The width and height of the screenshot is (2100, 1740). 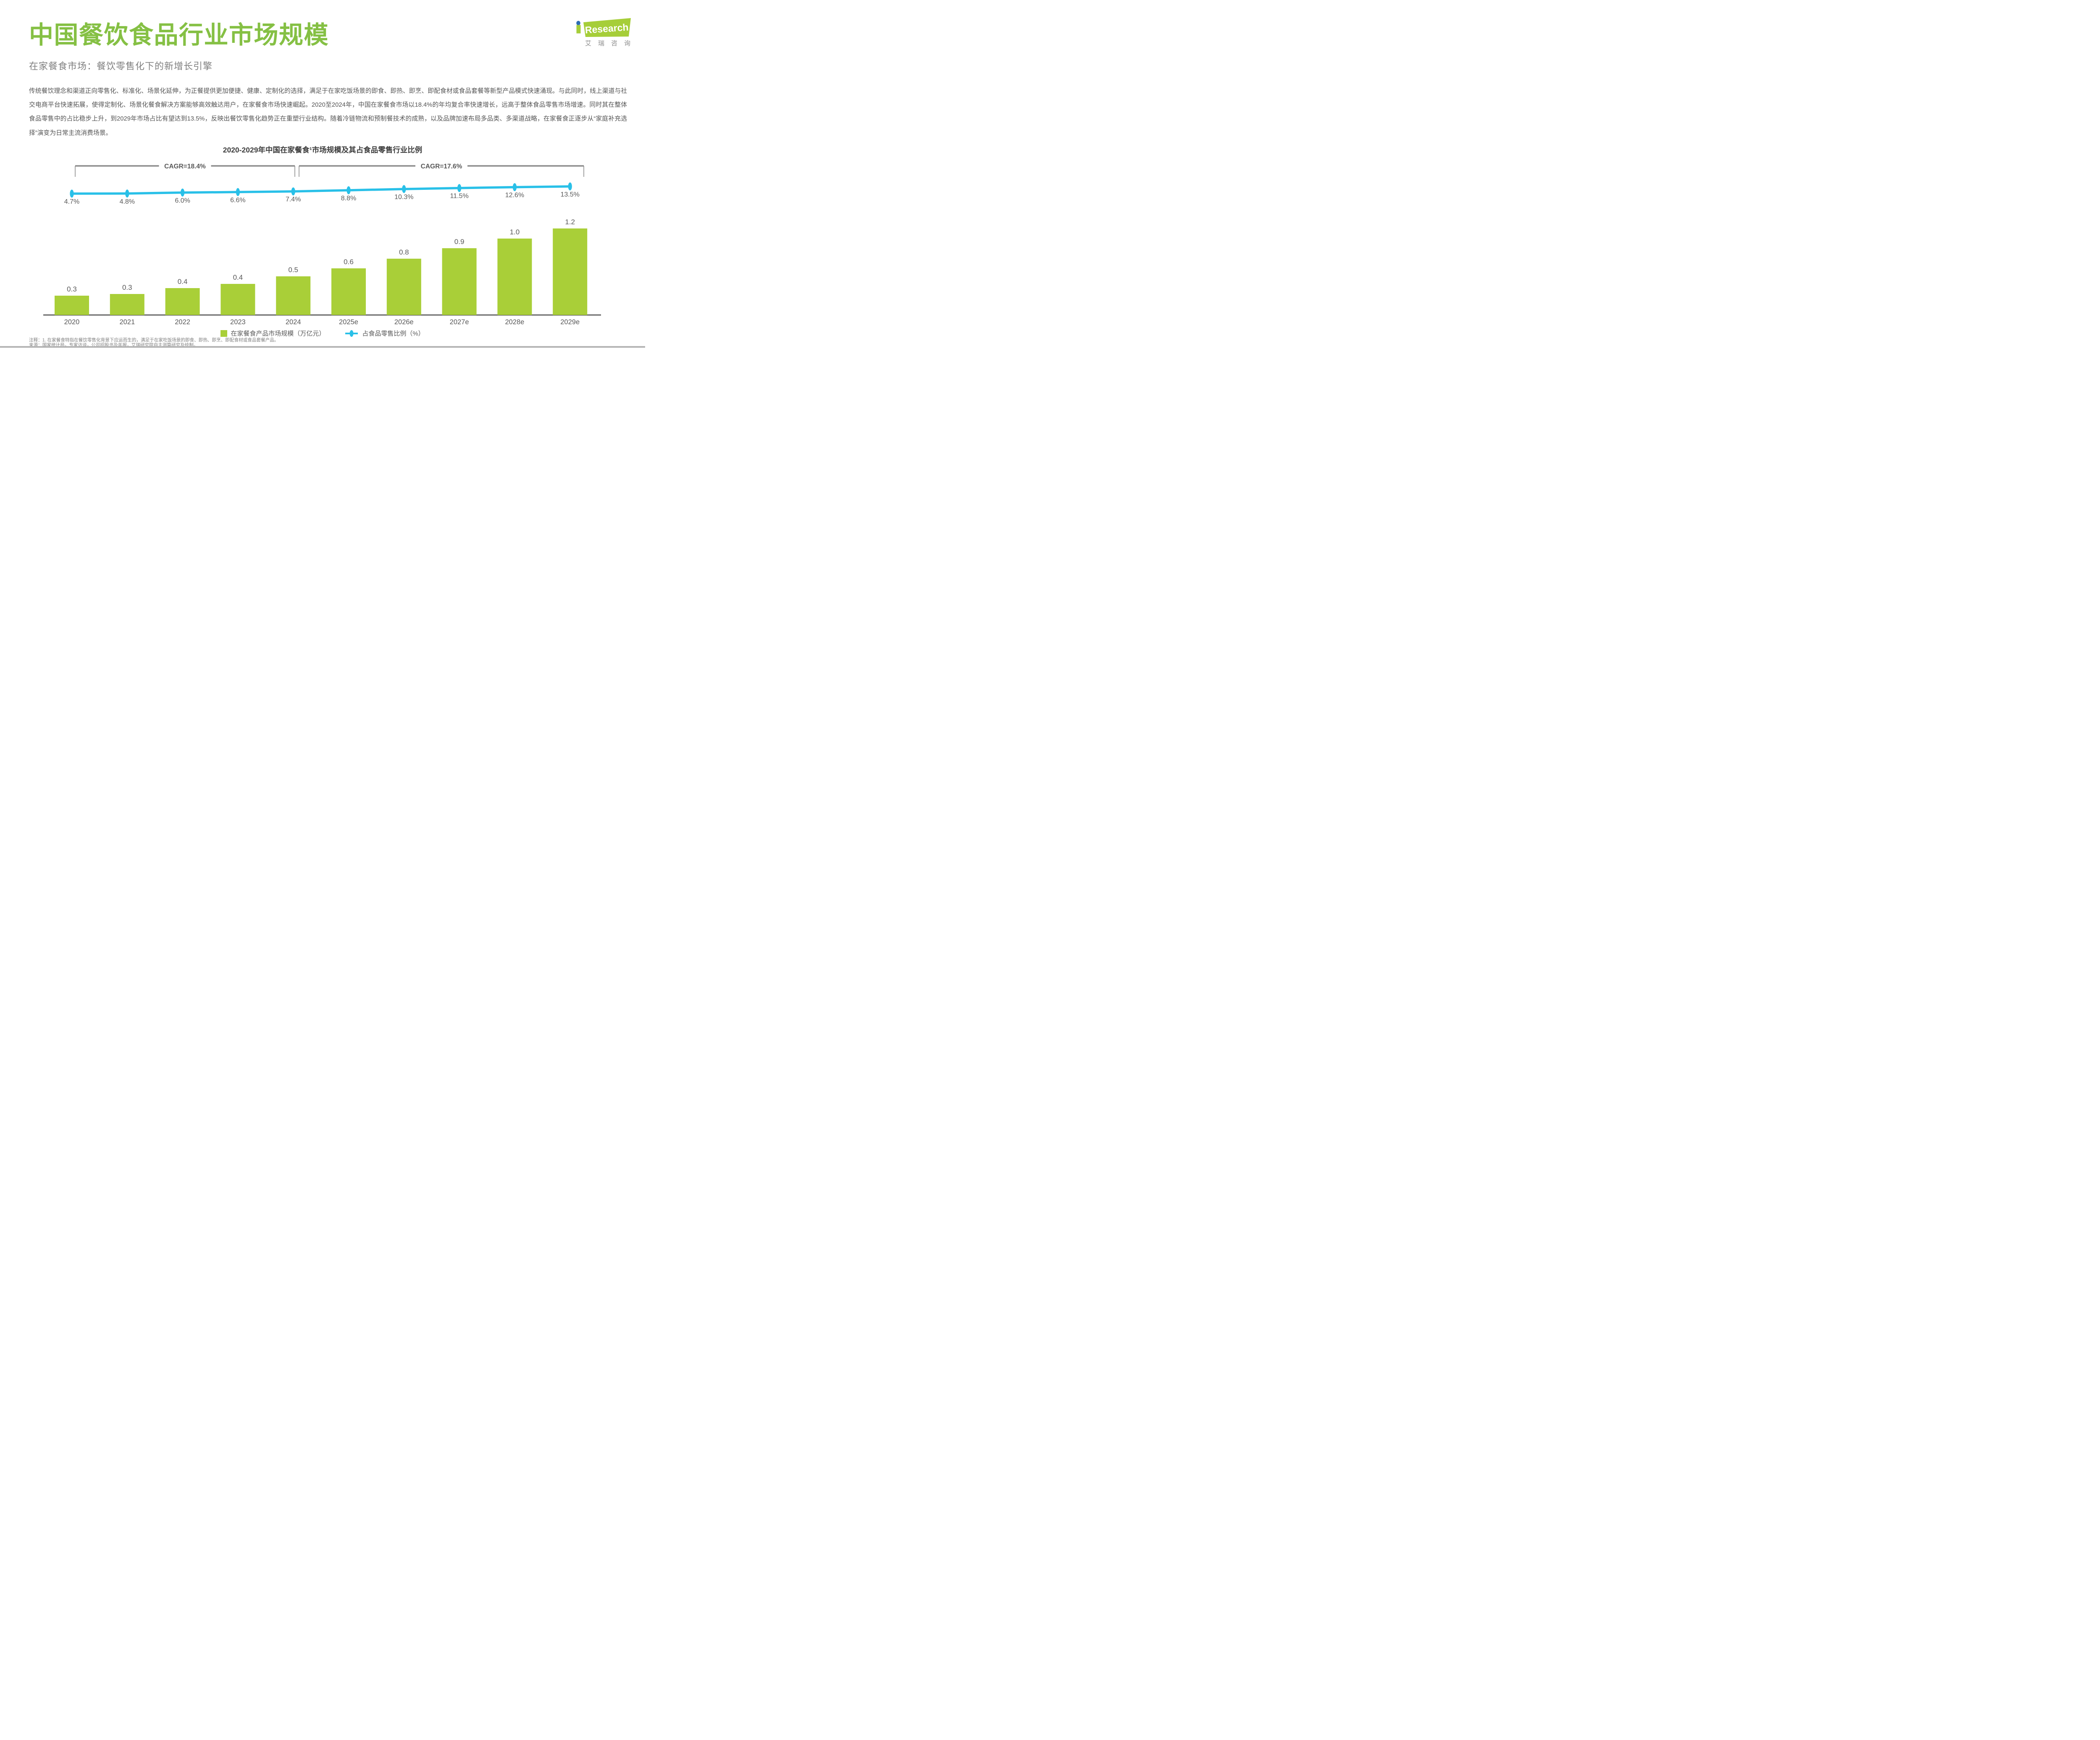 I want to click on ratio-label-2020: 4.7%, so click(x=71, y=201).